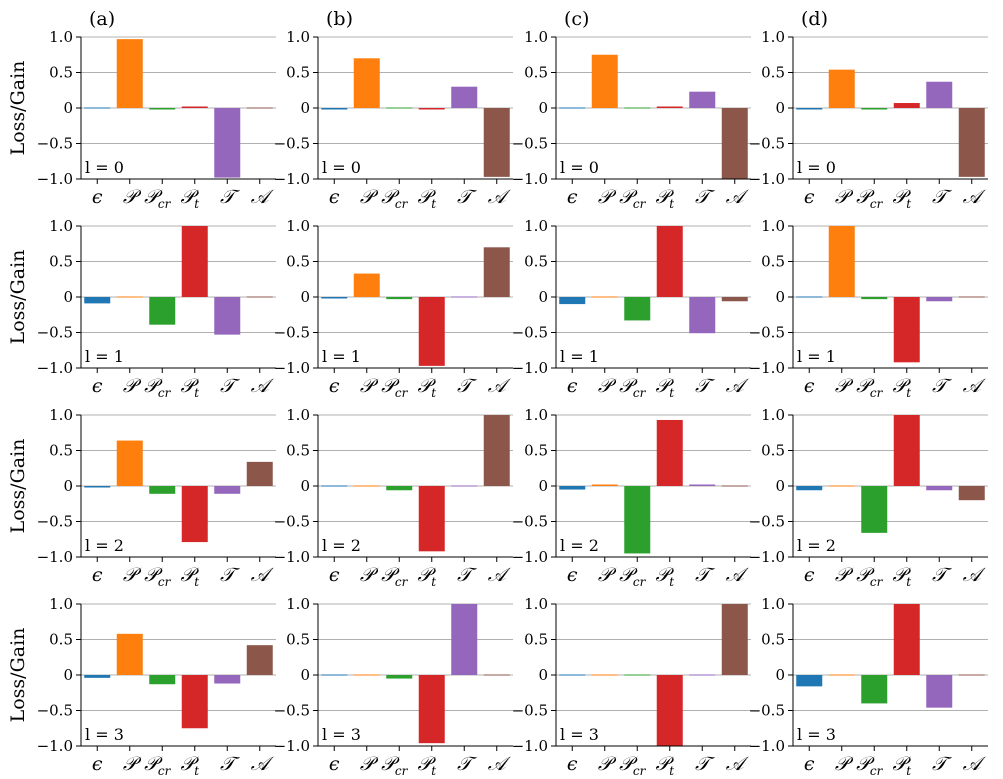 This screenshot has width=1003, height=779. What do you see at coordinates (393, 308) in the screenshot?
I see `panel-b-l1: 1.0 0.5 0 −0.5 −1.0 ϵ 𝒫 𝒫cr 𝒫t 𝒯 𝒜l = 1` at bounding box center [393, 308].